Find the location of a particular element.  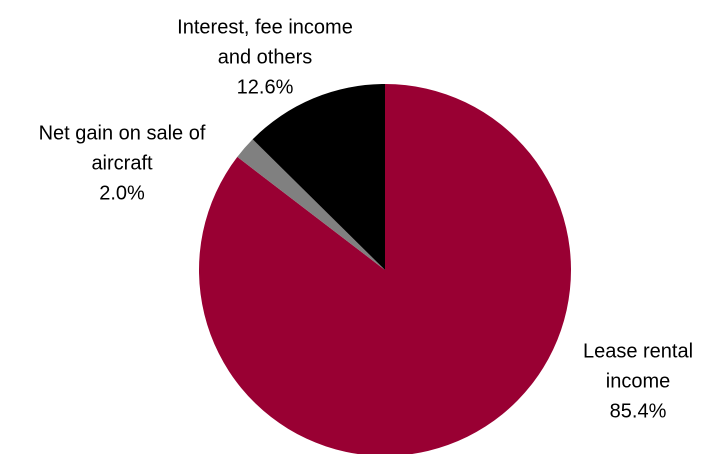

slice-name-line-1-0: Net gain on sale of is located at coordinates (122, 133).